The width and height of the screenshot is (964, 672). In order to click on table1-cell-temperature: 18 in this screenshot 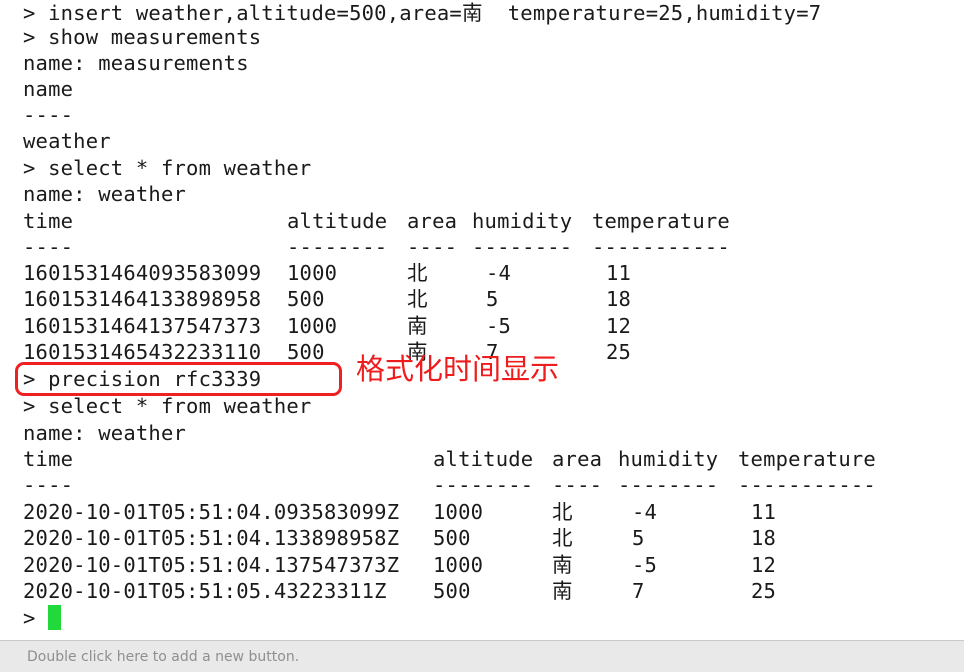, I will do `click(619, 299)`.